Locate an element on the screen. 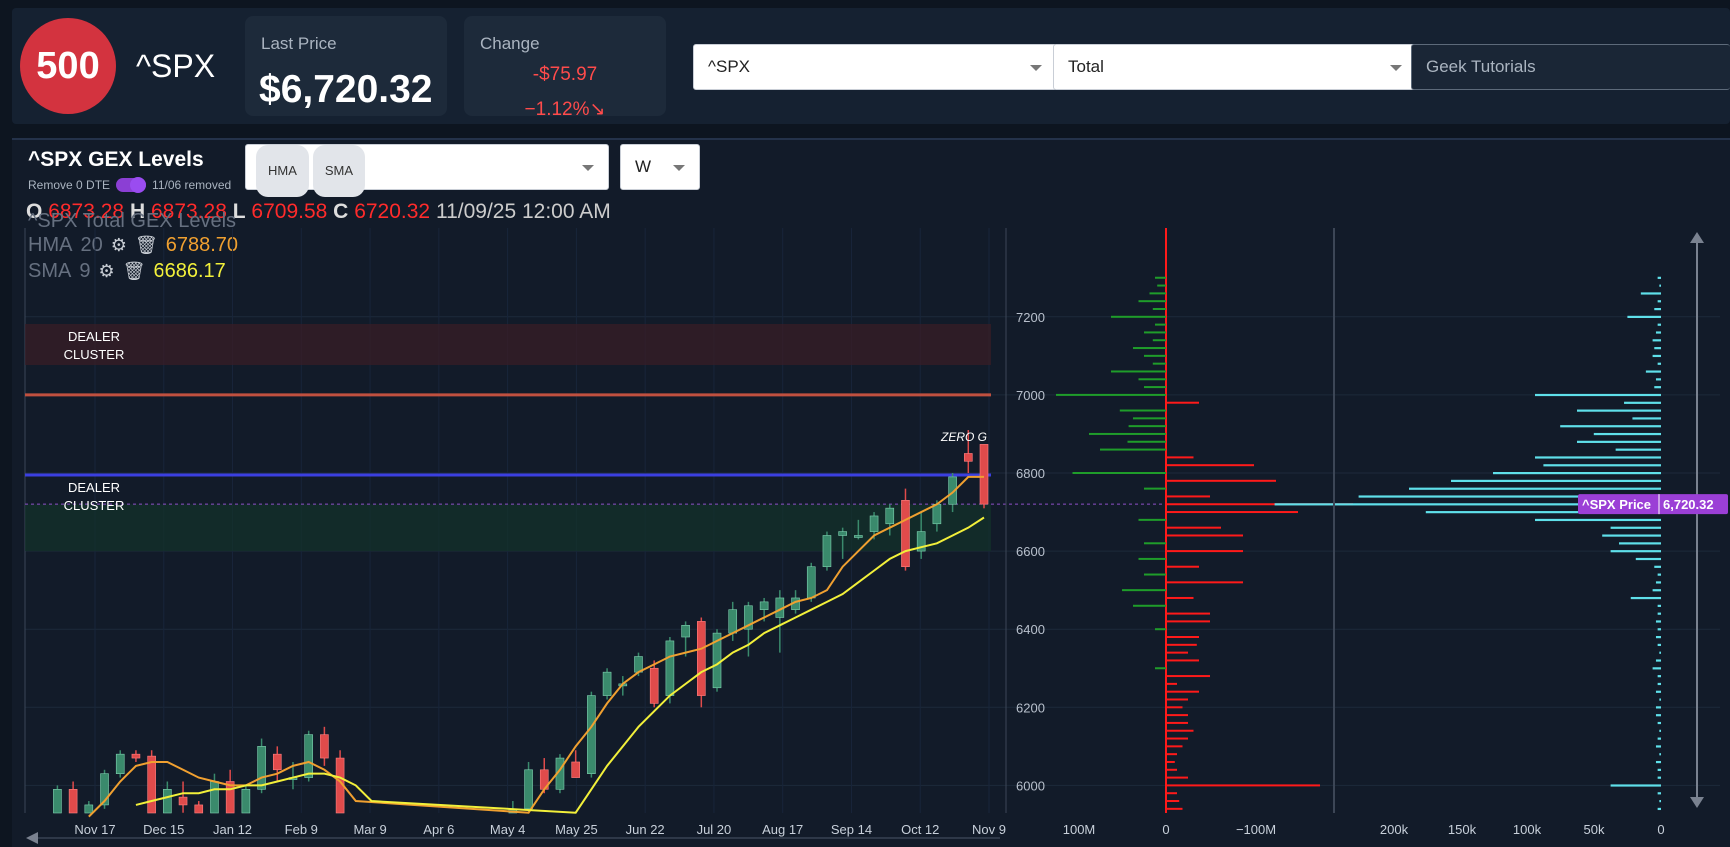  sma-period: 9 is located at coordinates (85, 271).